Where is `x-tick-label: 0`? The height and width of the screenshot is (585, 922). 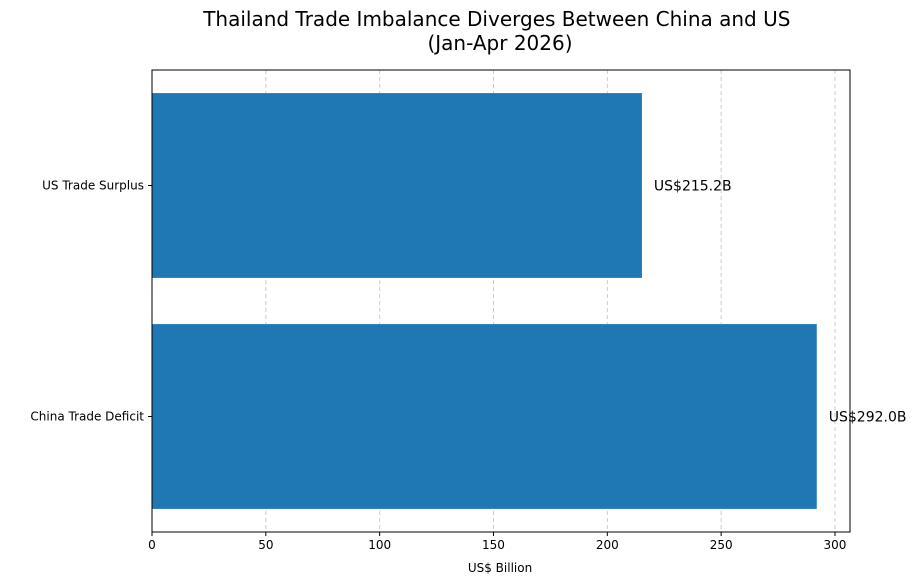 x-tick-label: 0 is located at coordinates (152, 545).